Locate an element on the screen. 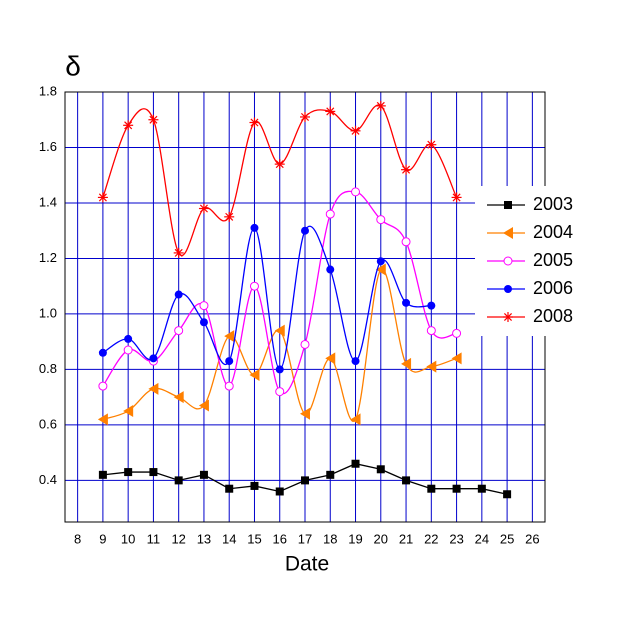 Image resolution: width=629 pixels, height=627 pixels. x-tick-label: 12 is located at coordinates (178, 538).